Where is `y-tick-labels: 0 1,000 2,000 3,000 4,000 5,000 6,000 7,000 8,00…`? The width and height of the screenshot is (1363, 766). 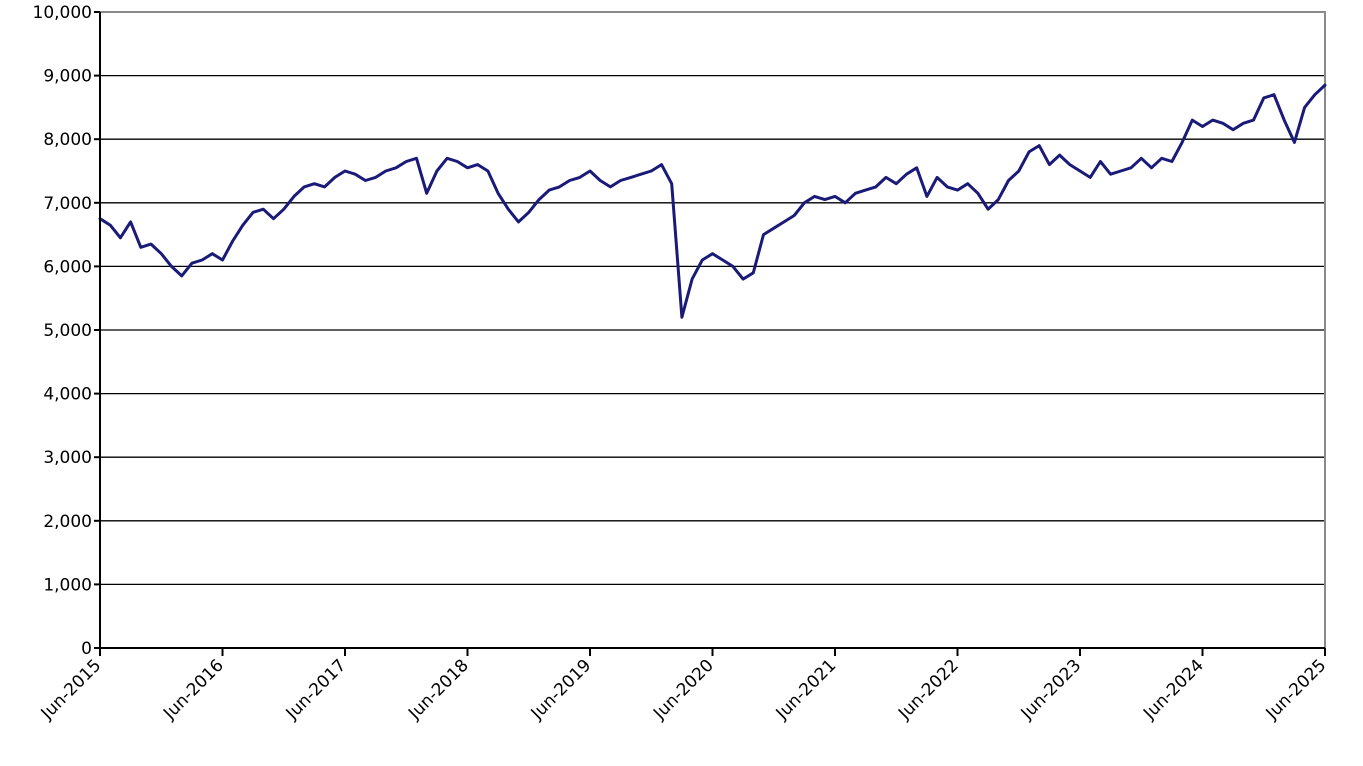 y-tick-labels: 0 1,000 2,000 3,000 4,000 5,000 6,000 7,000 8,00… is located at coordinates (66, 331).